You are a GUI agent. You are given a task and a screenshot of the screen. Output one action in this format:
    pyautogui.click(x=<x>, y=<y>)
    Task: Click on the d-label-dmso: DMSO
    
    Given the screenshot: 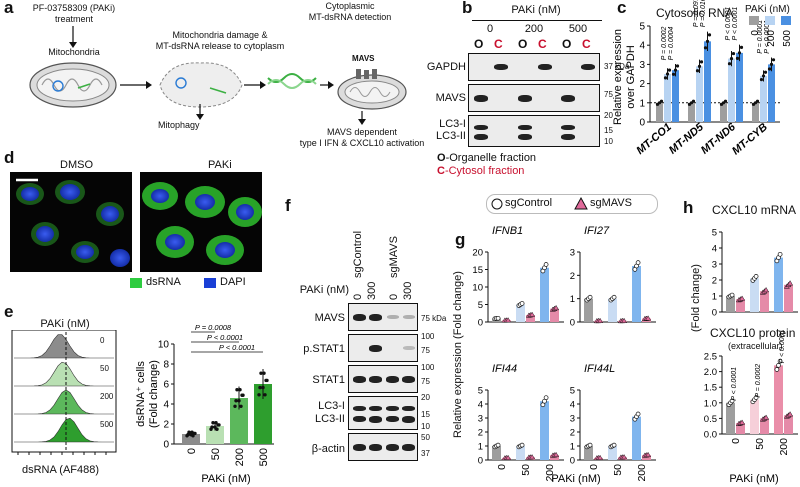 What is the action you would take?
    pyautogui.click(x=76, y=165)
    